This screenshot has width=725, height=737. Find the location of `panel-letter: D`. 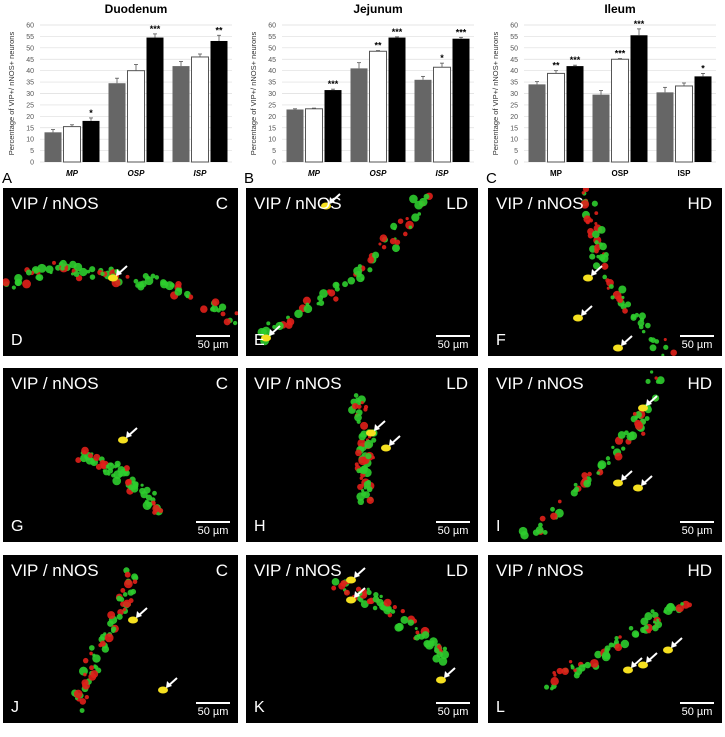

panel-letter: D is located at coordinates (17, 340).